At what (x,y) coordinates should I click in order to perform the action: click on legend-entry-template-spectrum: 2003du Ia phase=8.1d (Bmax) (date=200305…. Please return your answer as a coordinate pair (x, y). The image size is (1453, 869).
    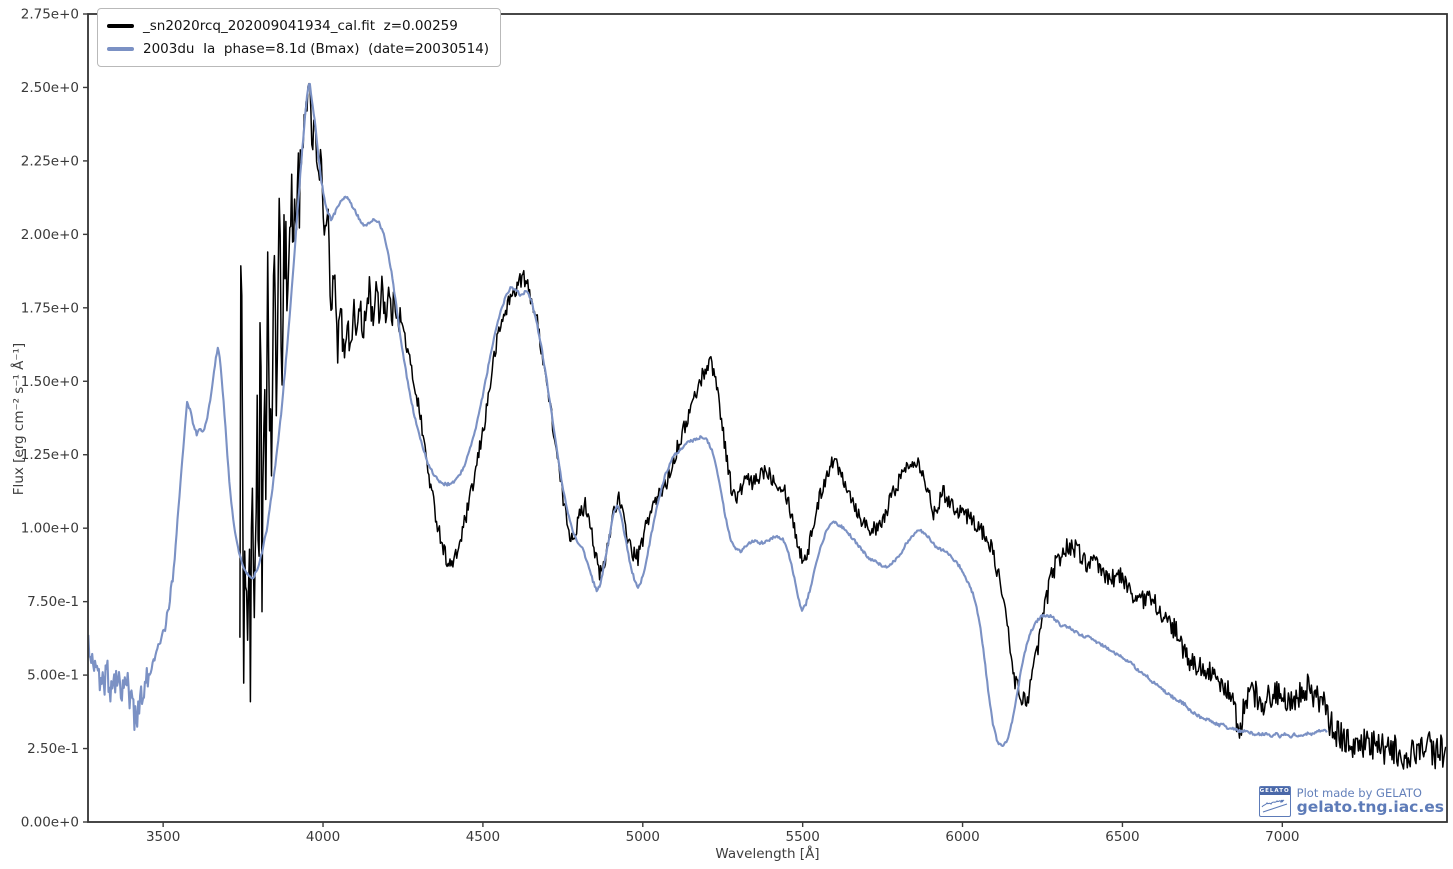
    Looking at the image, I should click on (298, 48).